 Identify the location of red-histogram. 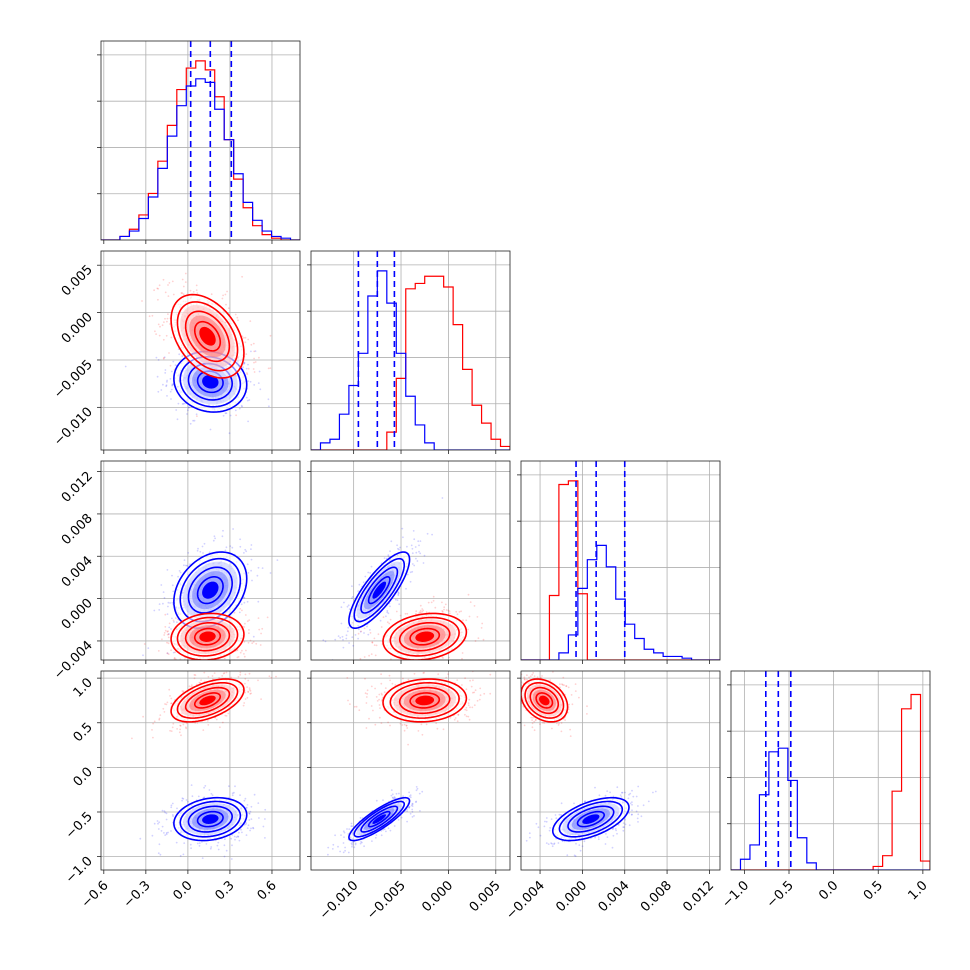
(410, 362).